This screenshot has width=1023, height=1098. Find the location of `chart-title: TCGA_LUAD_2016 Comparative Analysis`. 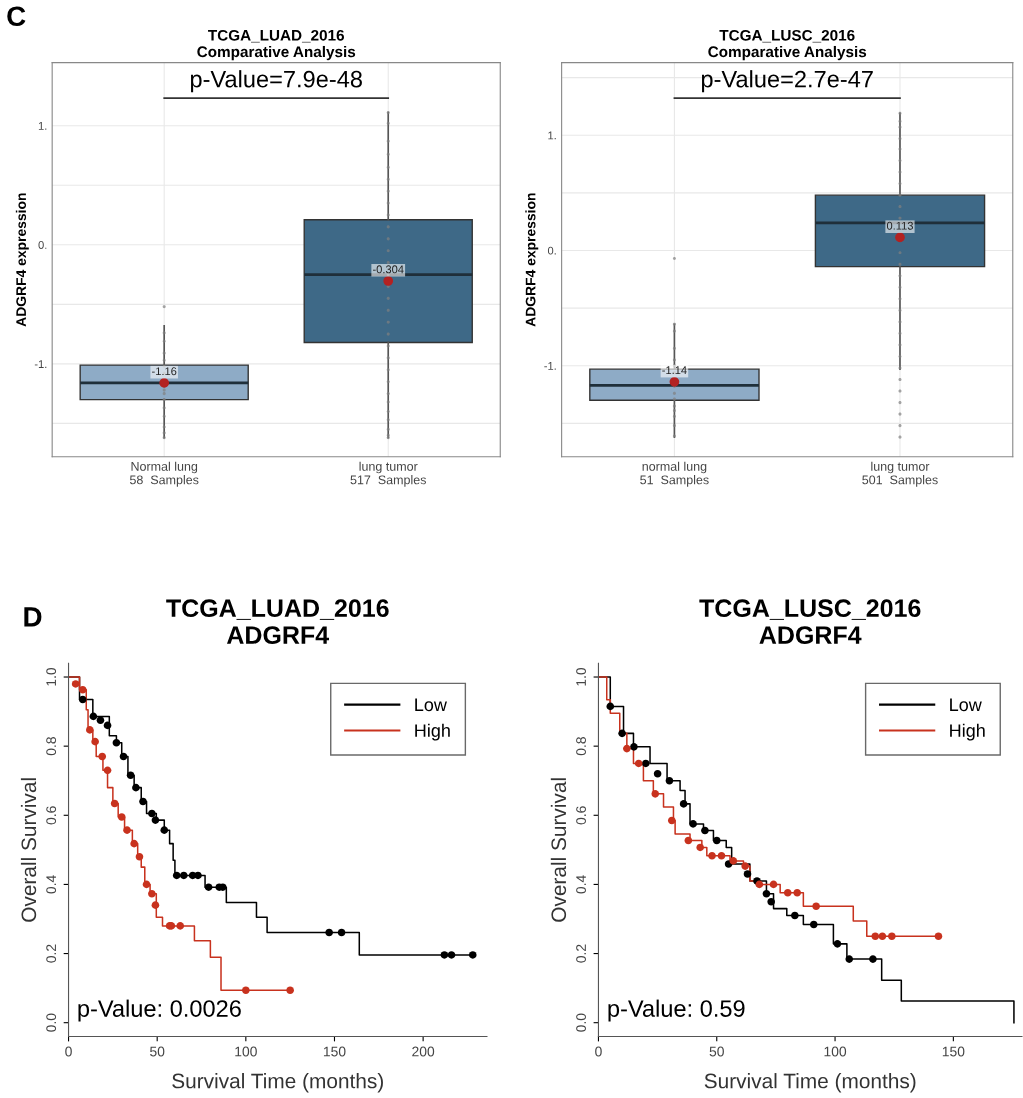

chart-title: TCGA_LUAD_2016 Comparative Analysis is located at coordinates (276, 45).